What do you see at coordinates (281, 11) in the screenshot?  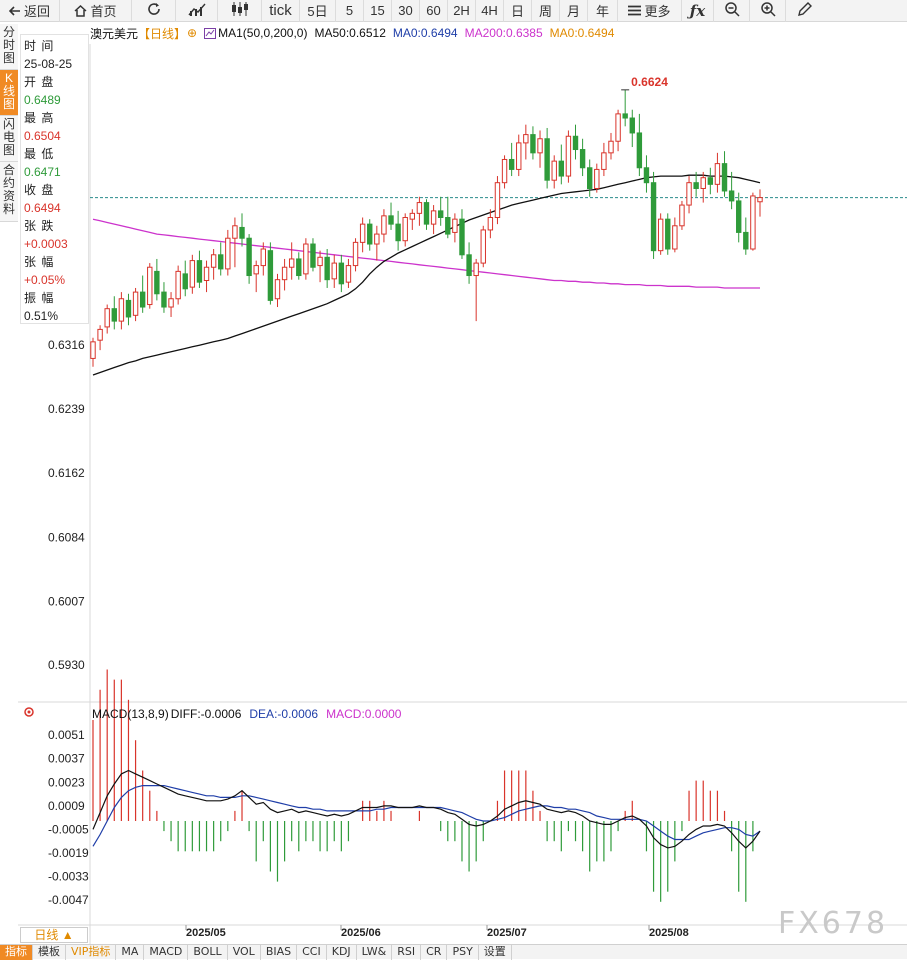 I see `period-tick: tick` at bounding box center [281, 11].